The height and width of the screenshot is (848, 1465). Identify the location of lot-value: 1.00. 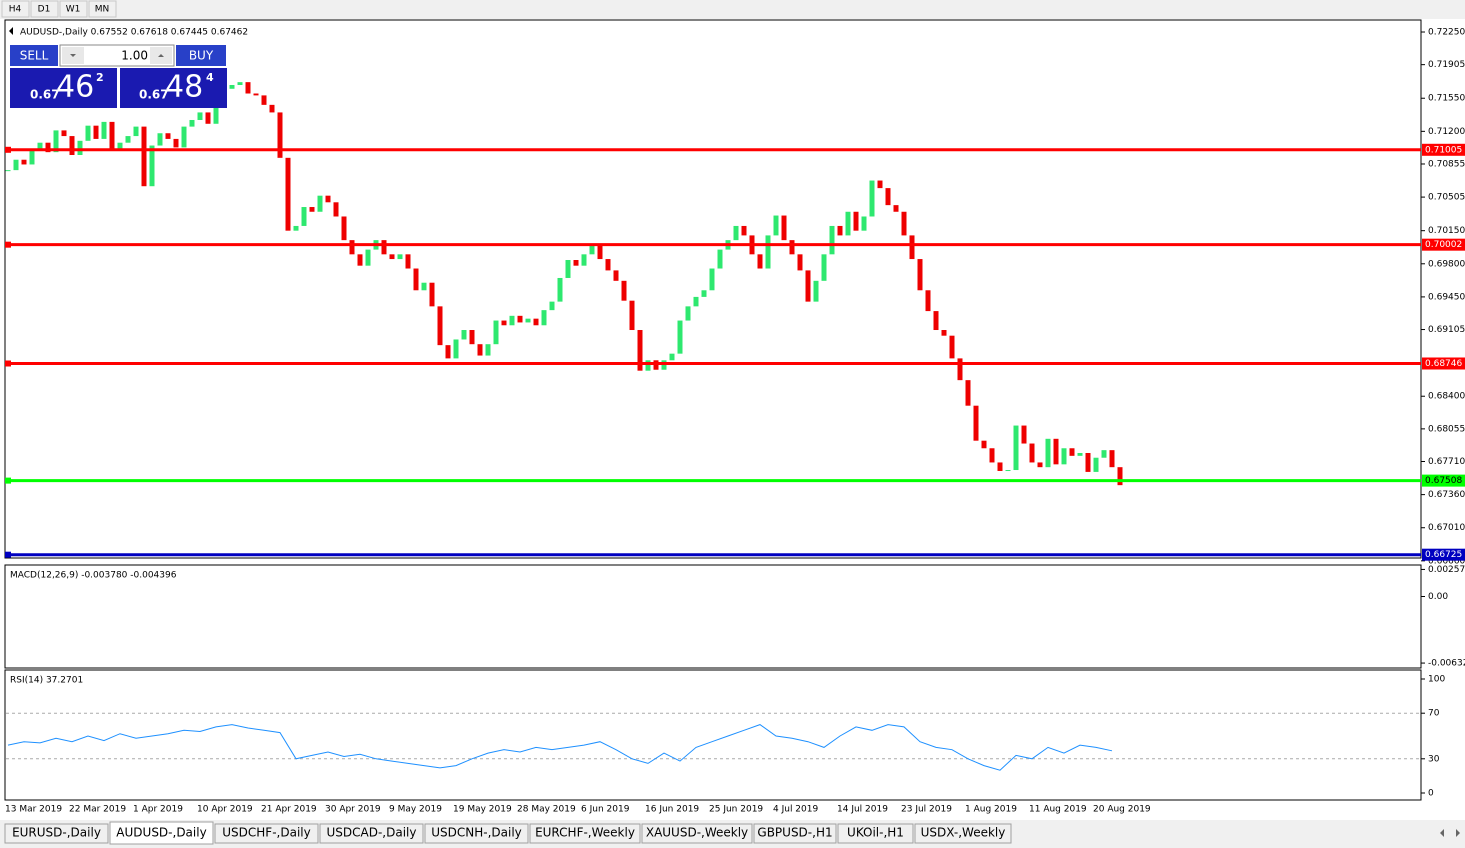
(134, 56).